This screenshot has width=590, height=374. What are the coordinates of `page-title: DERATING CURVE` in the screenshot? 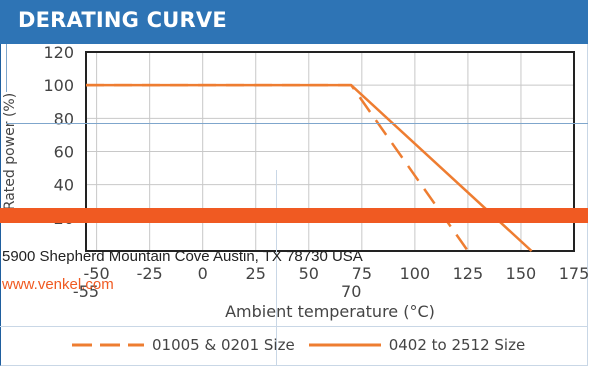 It's located at (122, 20).